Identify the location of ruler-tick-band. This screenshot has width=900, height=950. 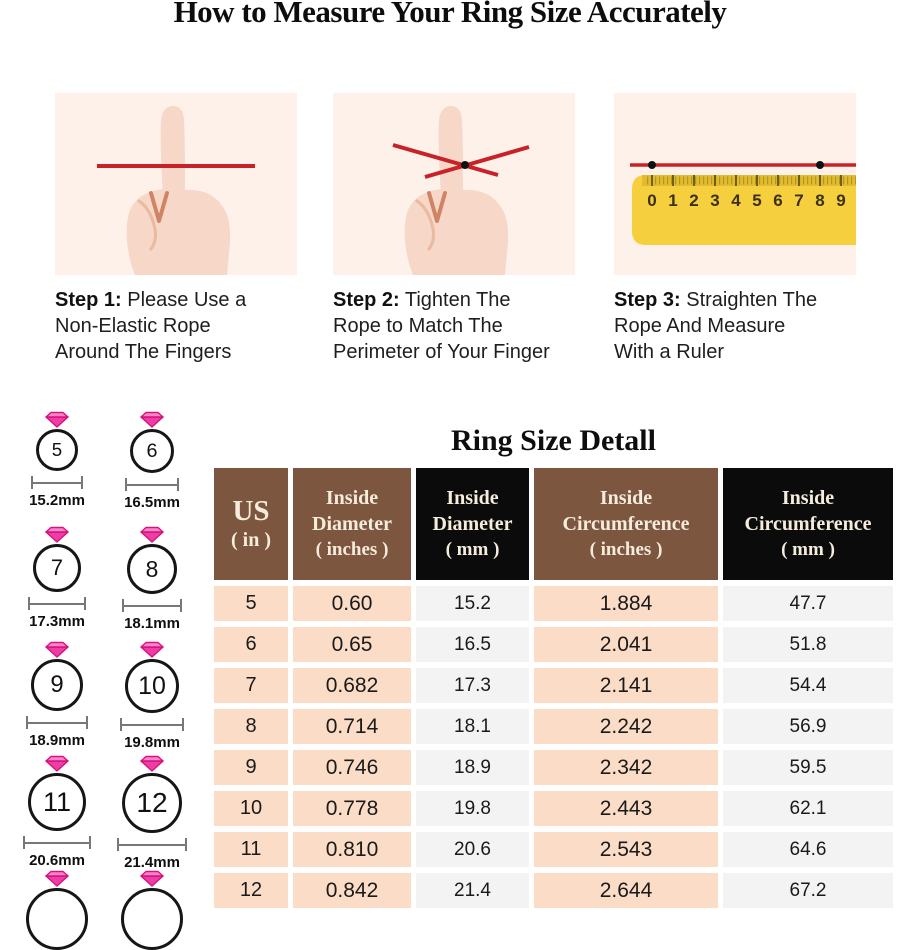
(749, 180).